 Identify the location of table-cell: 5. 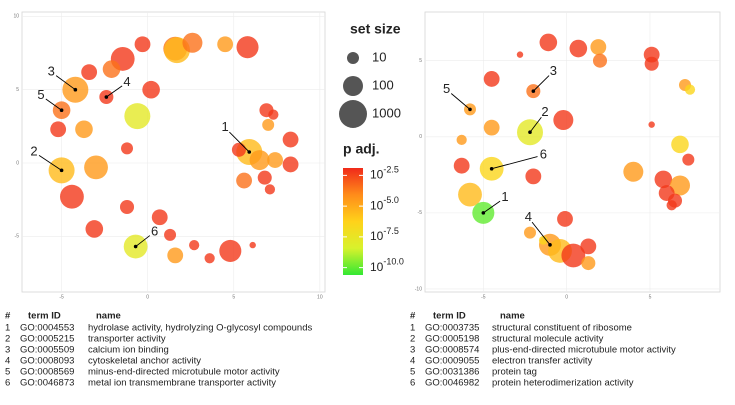
(7, 372).